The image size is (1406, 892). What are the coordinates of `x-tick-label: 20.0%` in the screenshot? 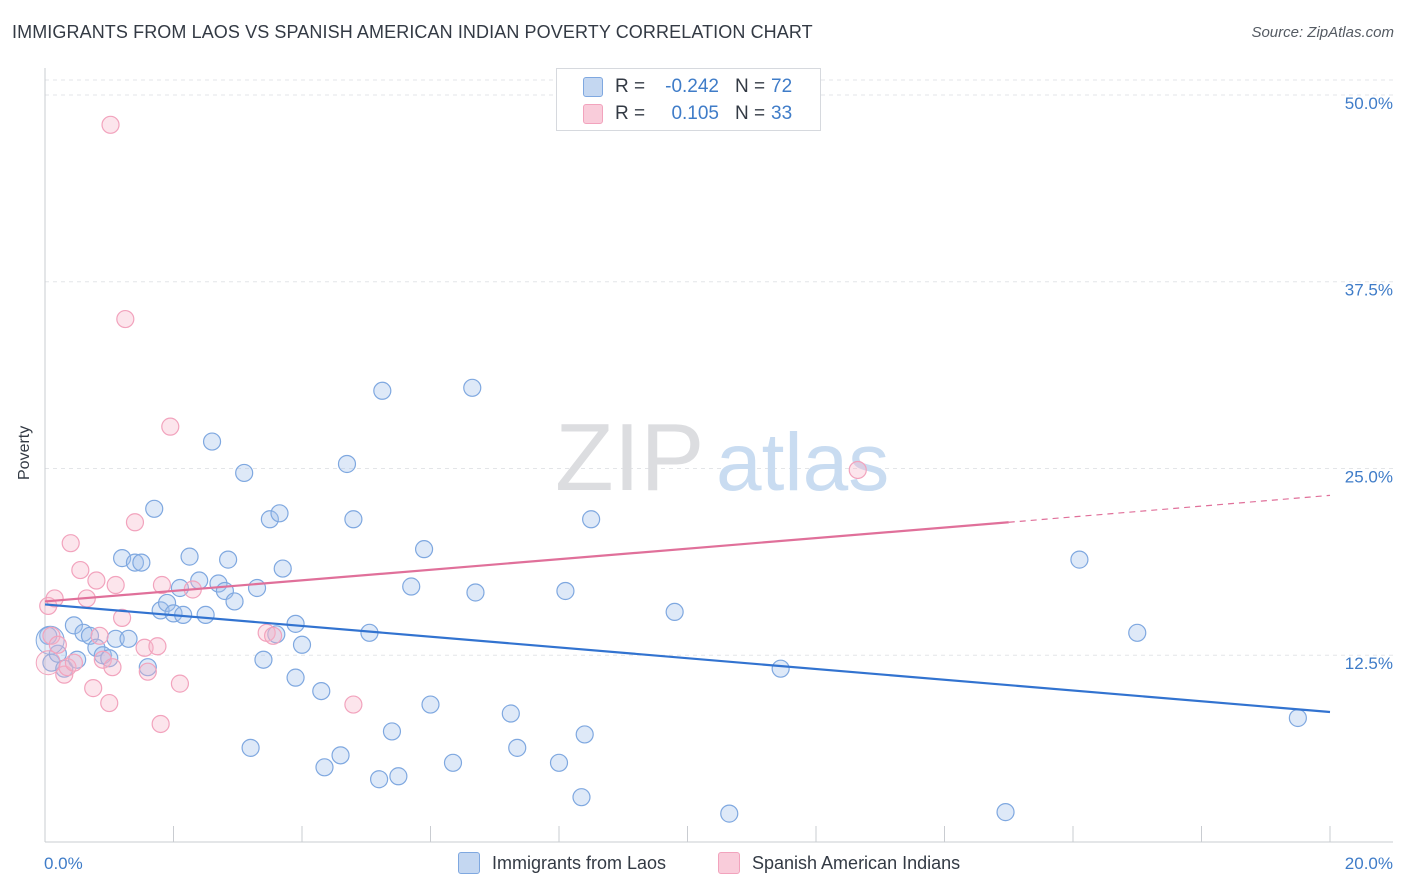 It's located at (1369, 863).